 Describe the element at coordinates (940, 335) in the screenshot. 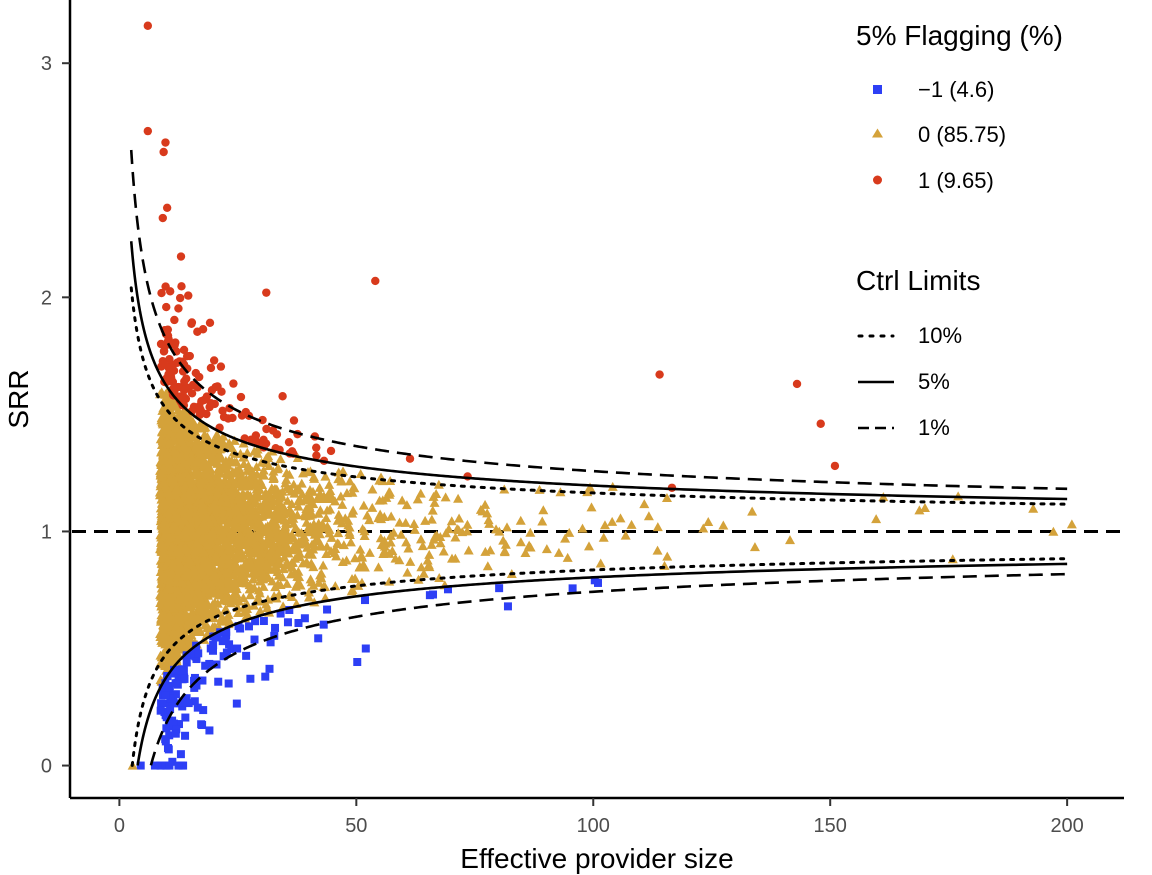

I see `legend-limits-label-10: 10%` at that location.